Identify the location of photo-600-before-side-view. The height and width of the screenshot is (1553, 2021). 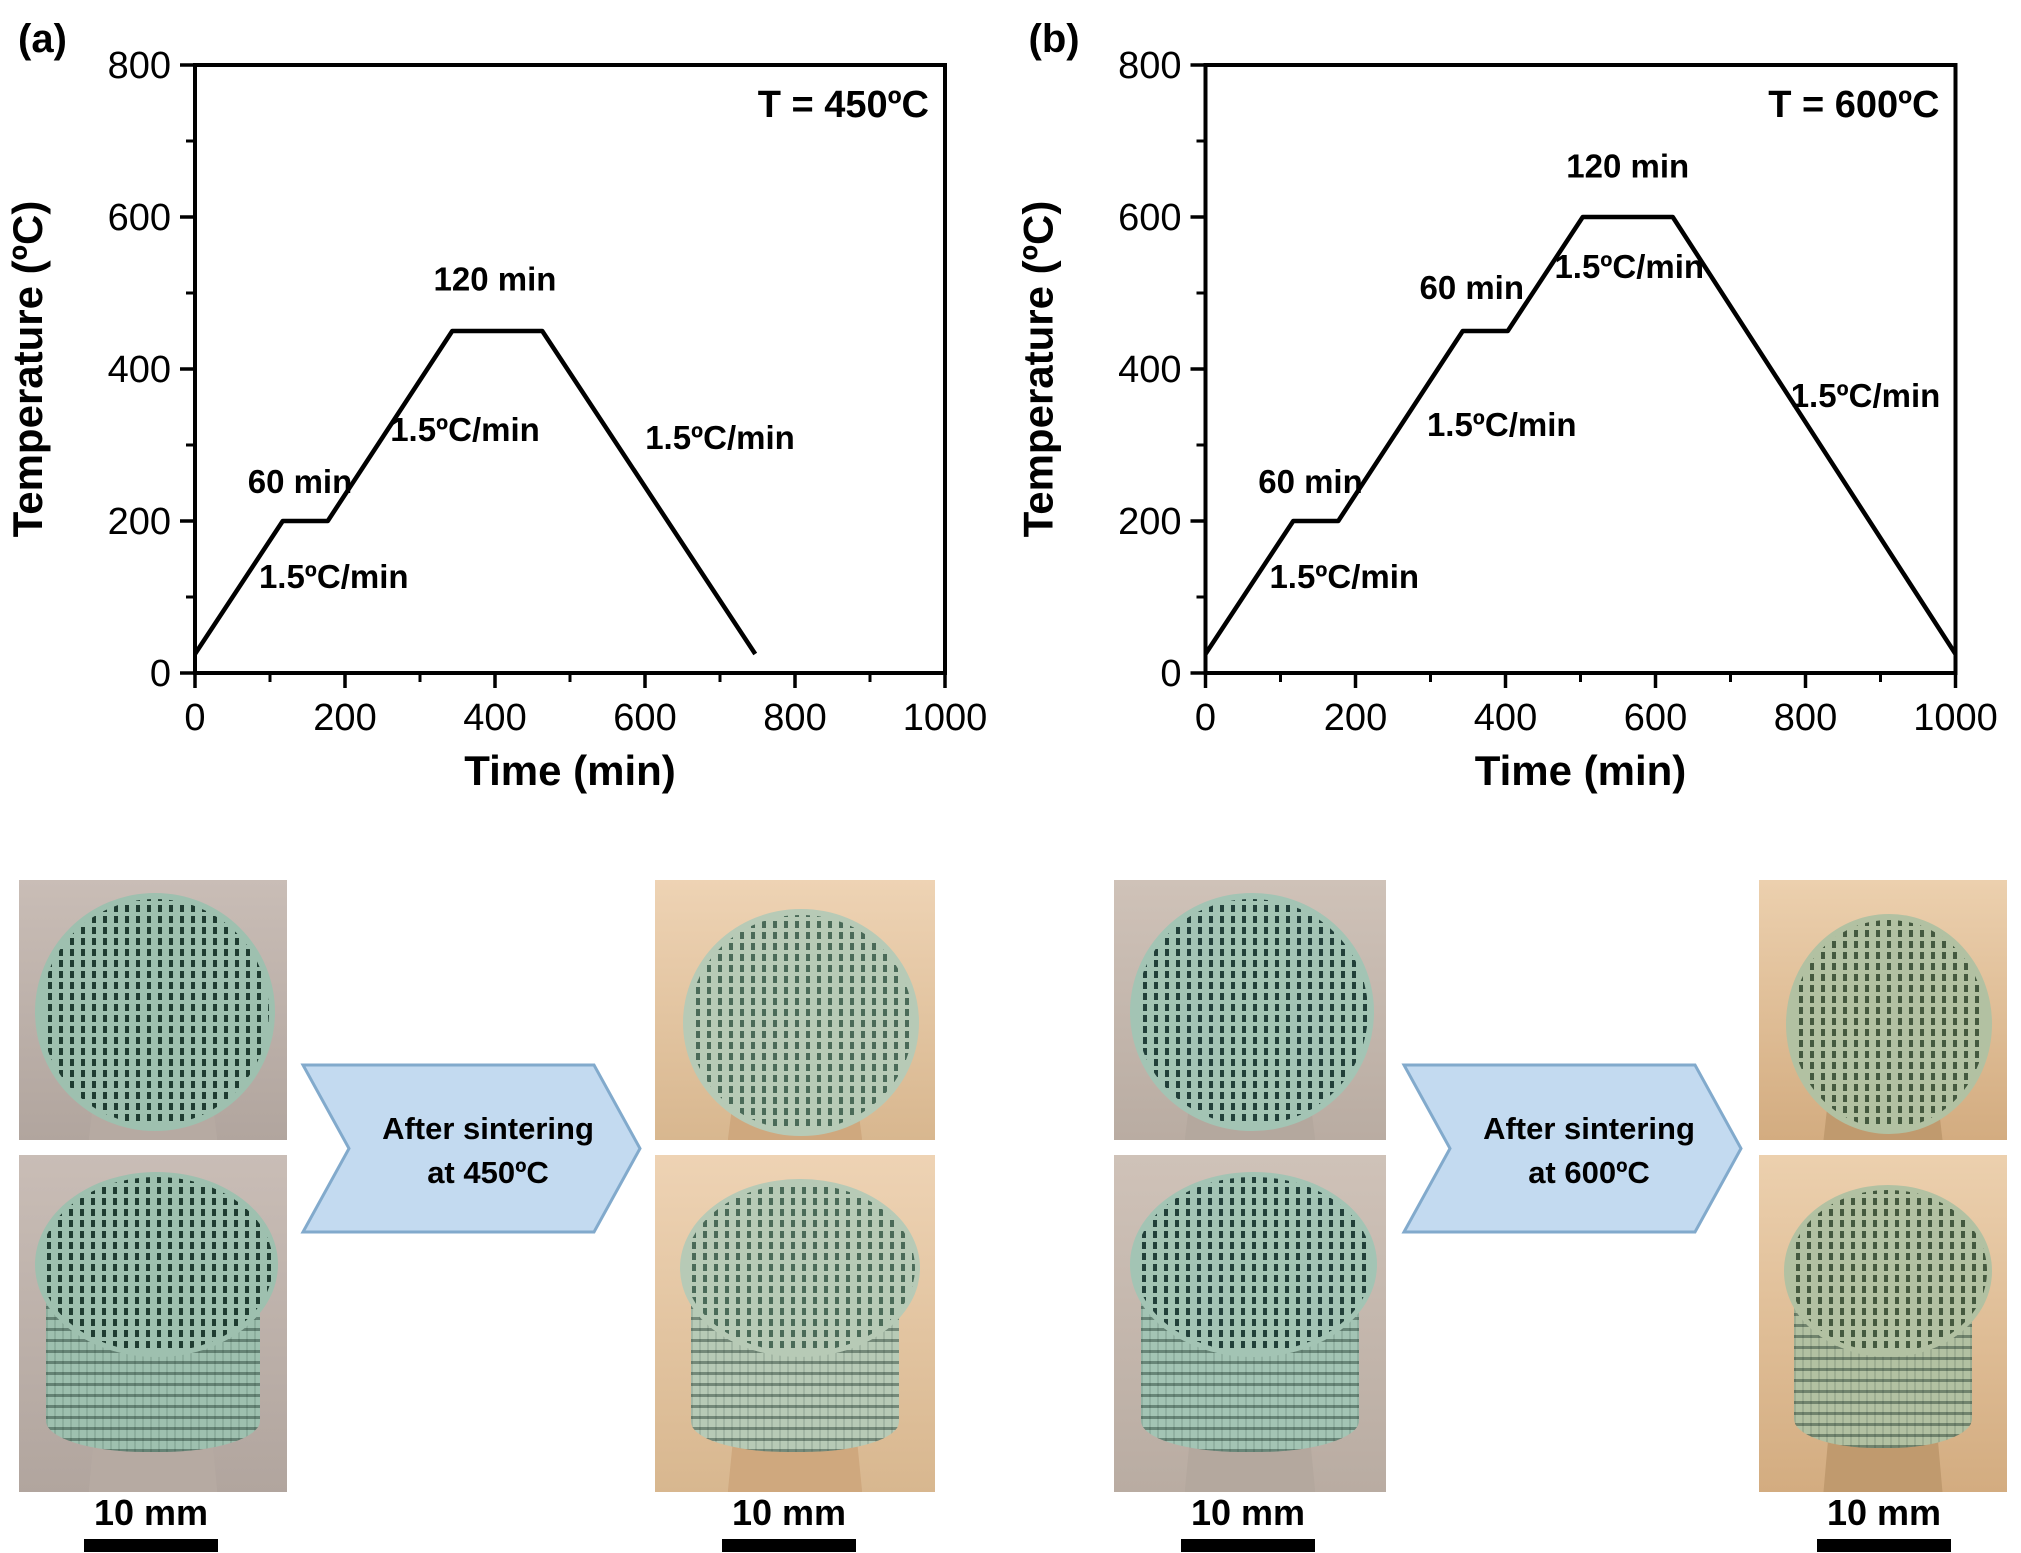
(1250, 1323).